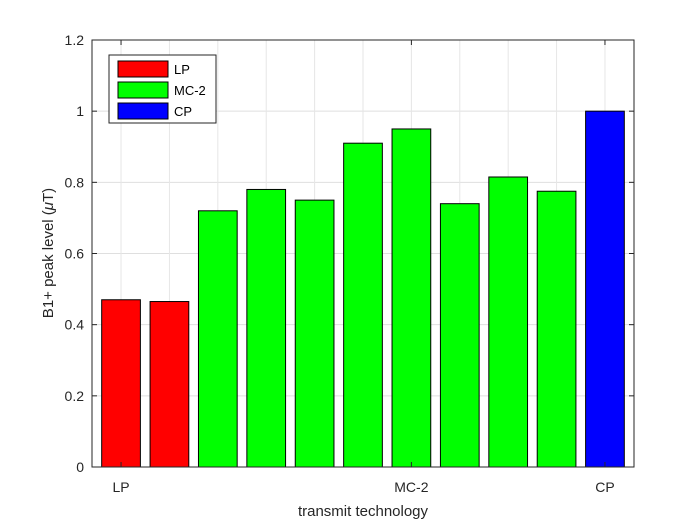 The image size is (700, 525). I want to click on legend-label-cp: CP, so click(183, 111).